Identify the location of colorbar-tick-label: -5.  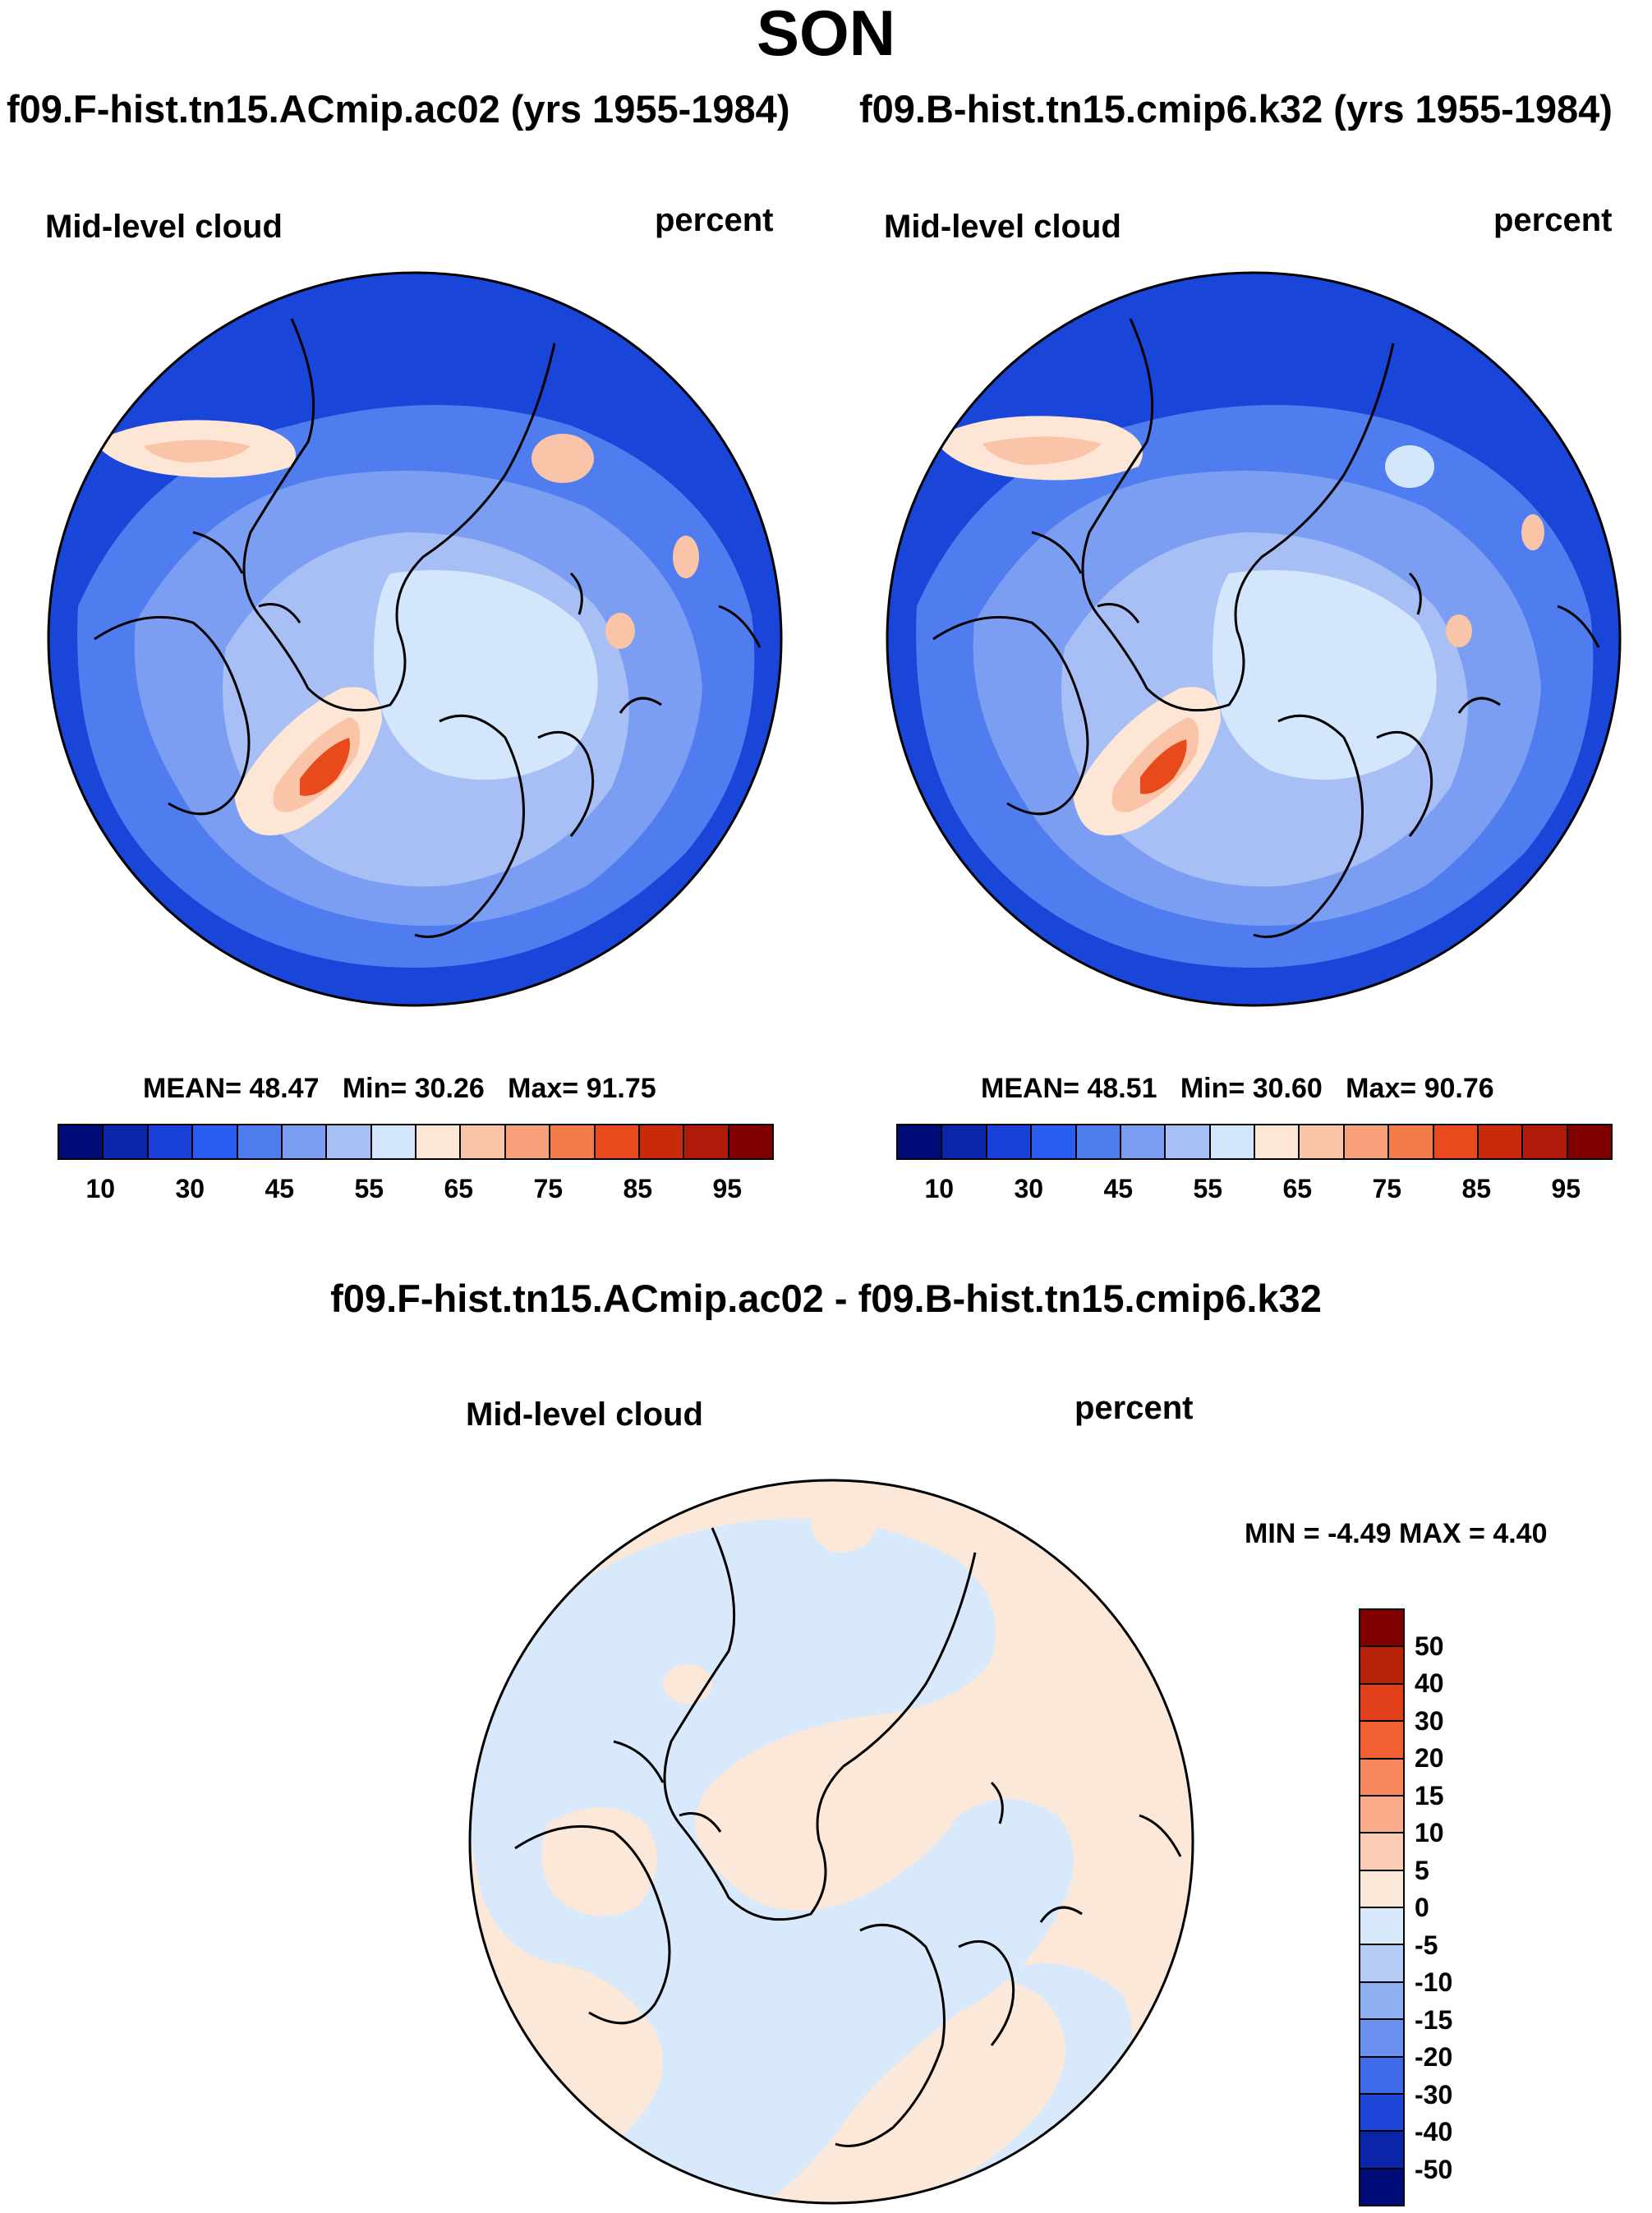
(1426, 1945).